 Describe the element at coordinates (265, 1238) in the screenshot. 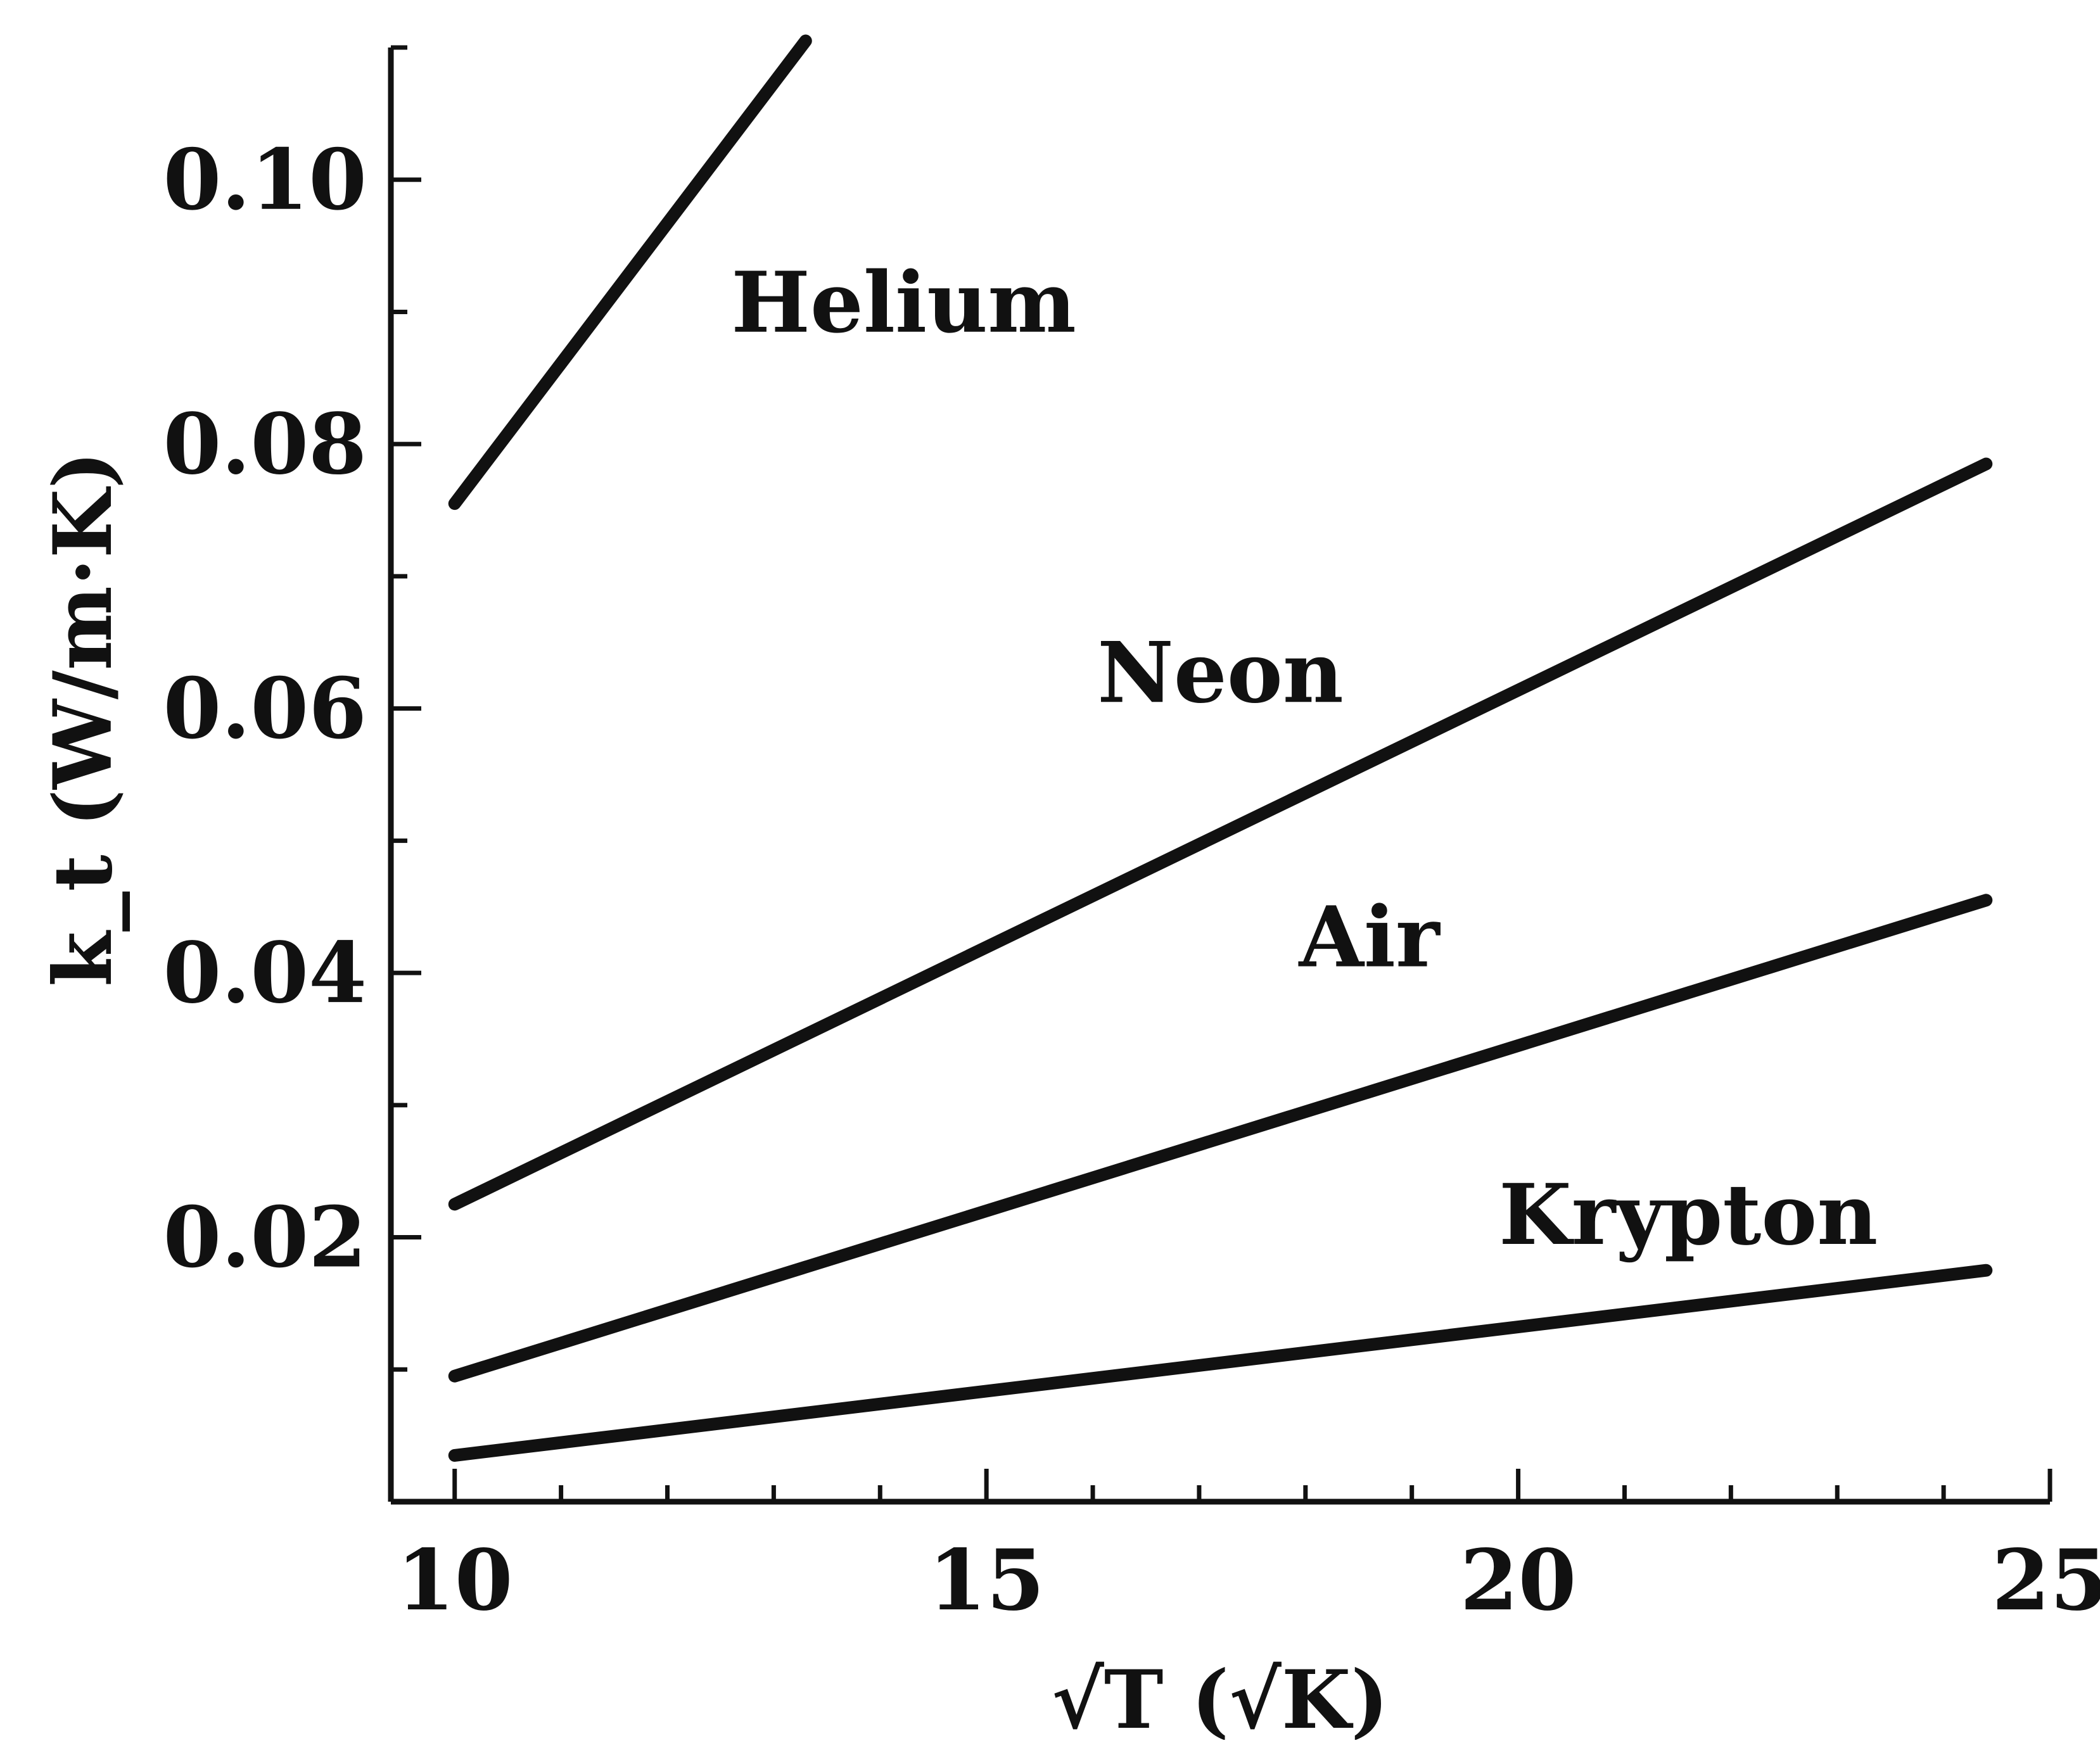

I see `y-tick-label: 0.02` at that location.